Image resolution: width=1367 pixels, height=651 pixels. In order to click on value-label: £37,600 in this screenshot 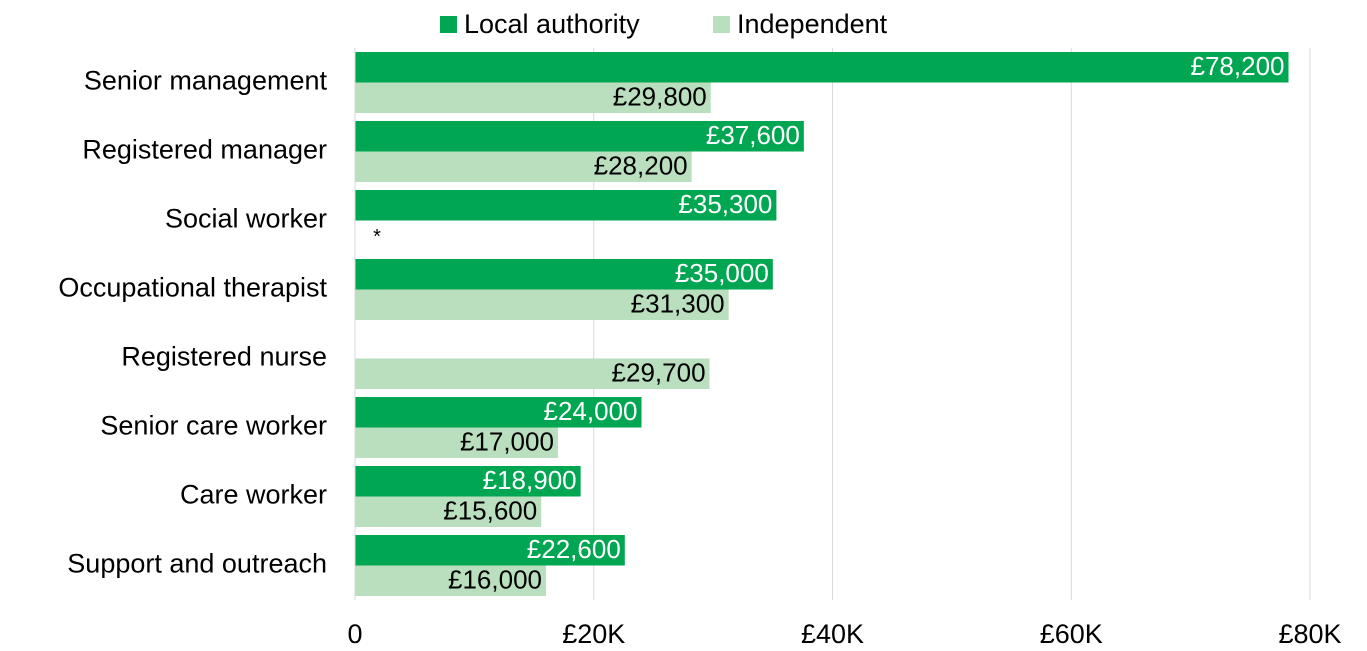, I will do `click(753, 135)`.